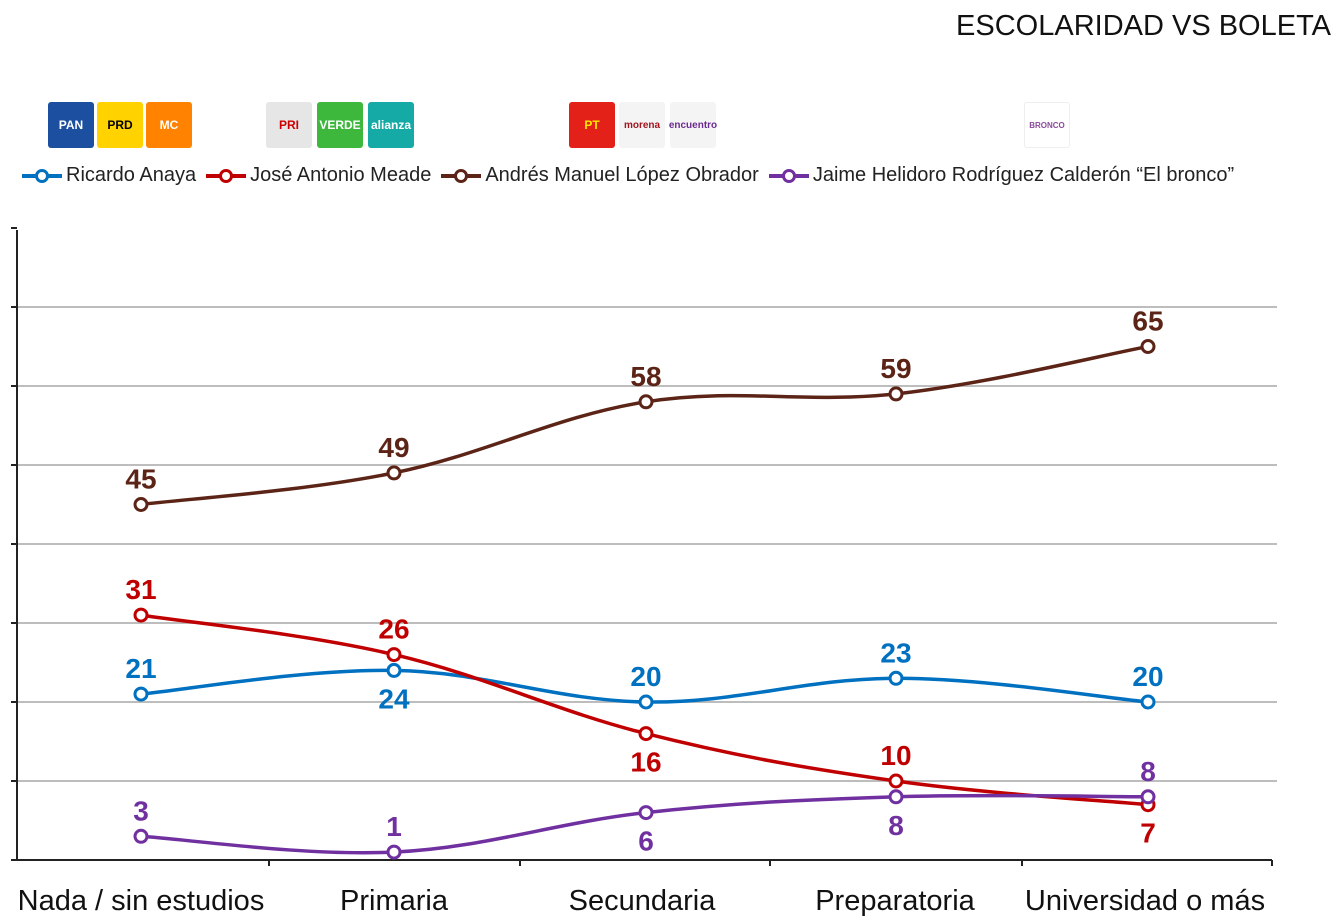 This screenshot has width=1341, height=920. What do you see at coordinates (394, 826) in the screenshot?
I see `data-label: 1` at bounding box center [394, 826].